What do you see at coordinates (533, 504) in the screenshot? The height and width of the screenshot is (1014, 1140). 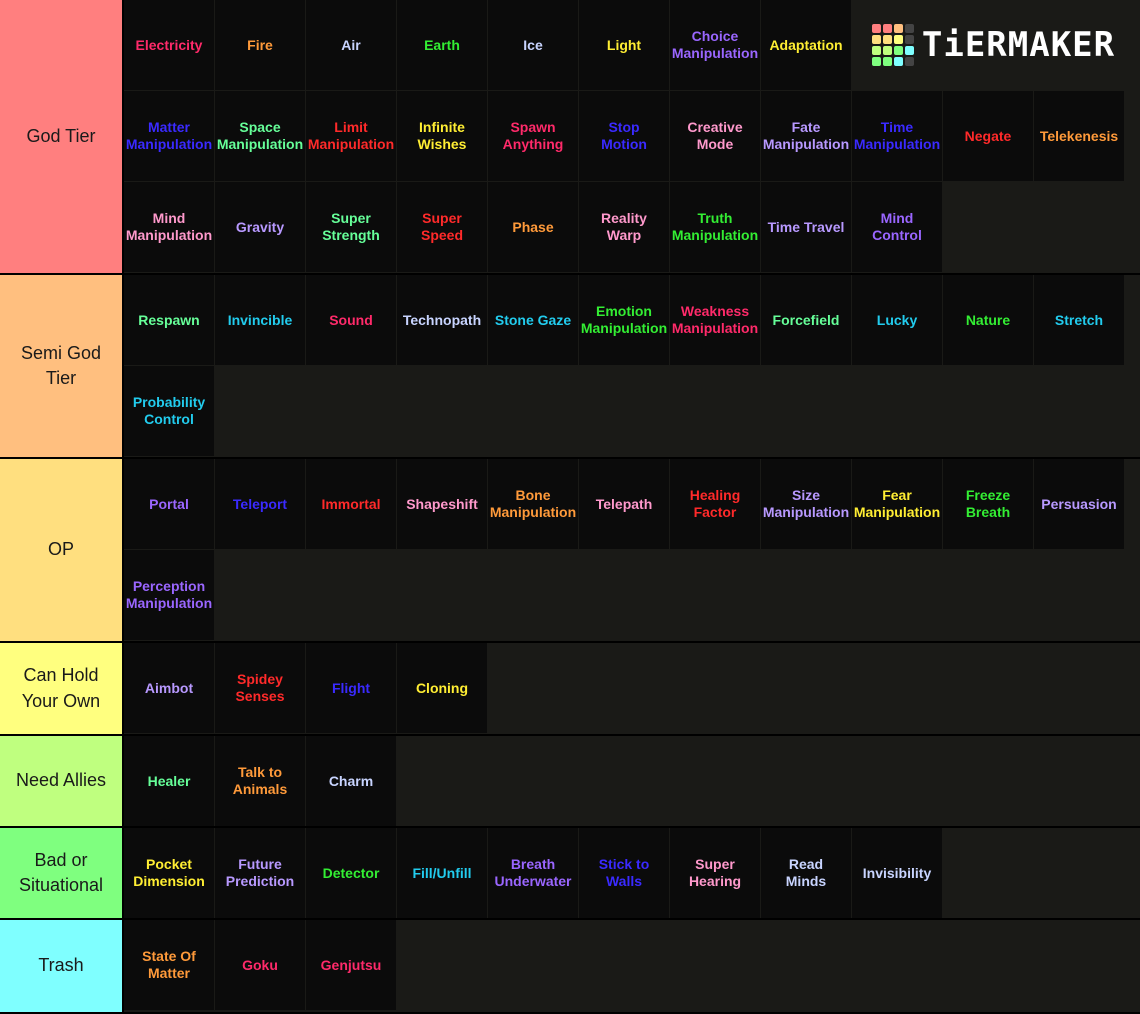 I see `tier-item: Bone Manipulation` at bounding box center [533, 504].